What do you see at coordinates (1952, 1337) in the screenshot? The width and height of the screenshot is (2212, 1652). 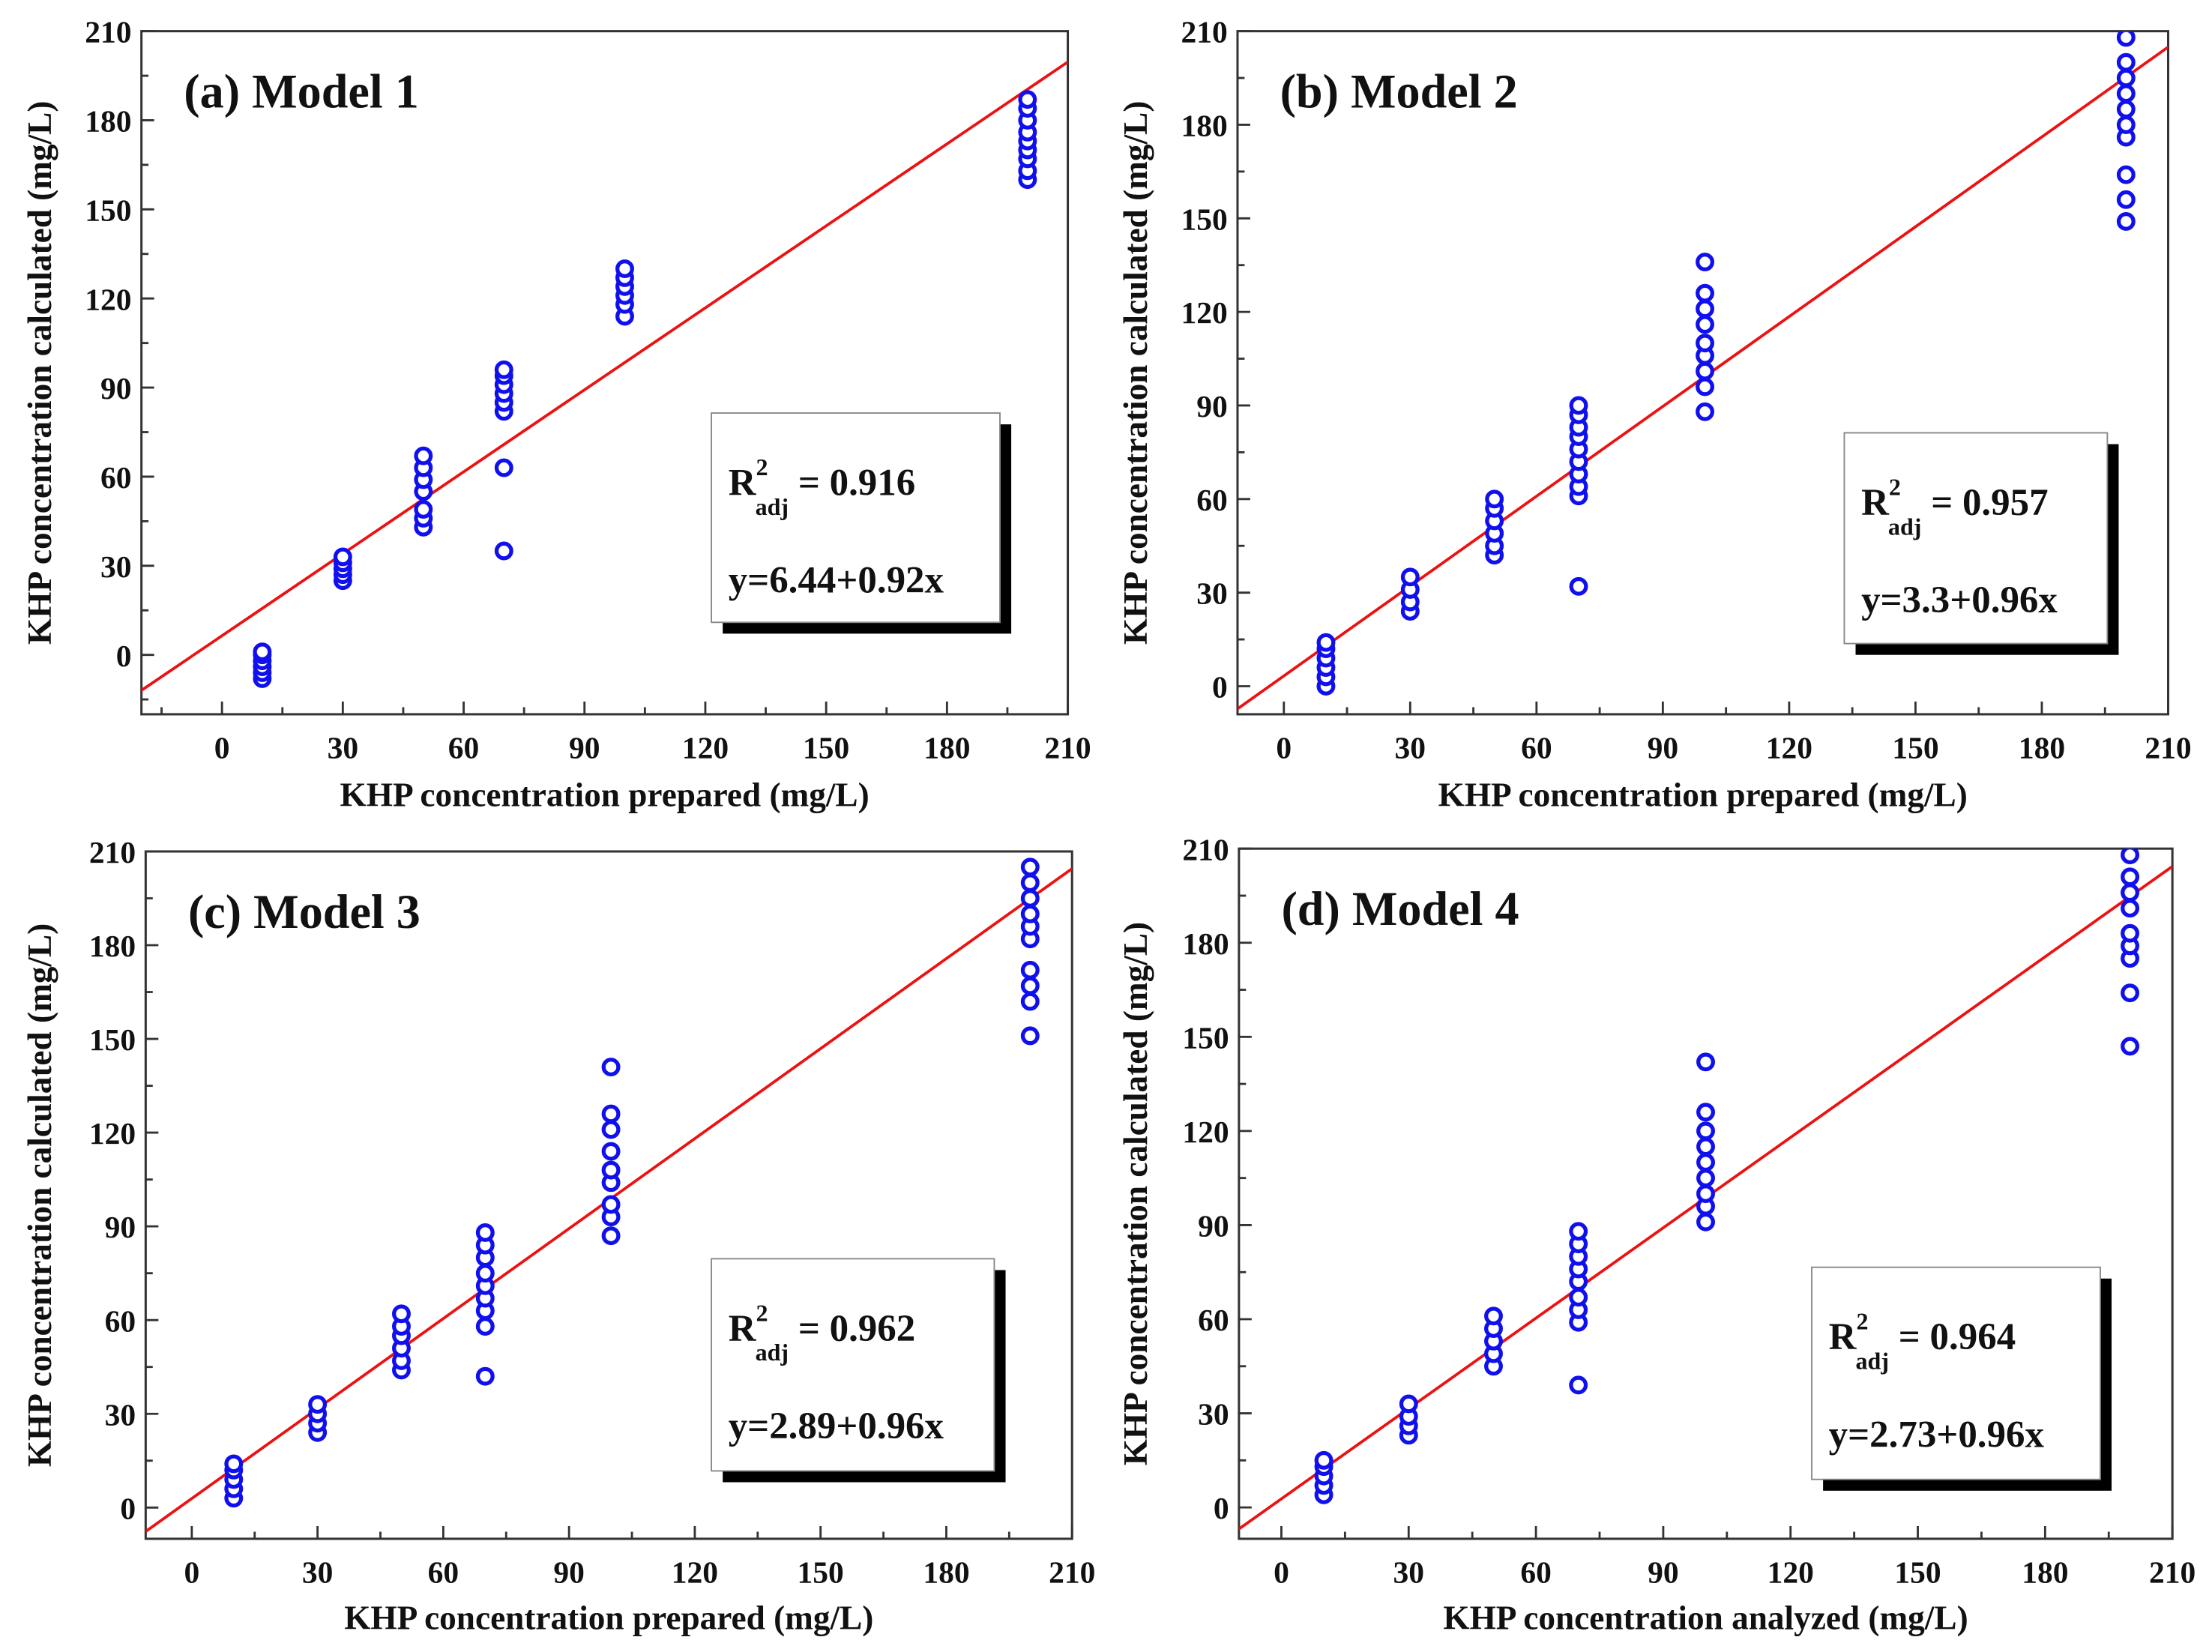 I see `r2-value: = 0.964` at bounding box center [1952, 1337].